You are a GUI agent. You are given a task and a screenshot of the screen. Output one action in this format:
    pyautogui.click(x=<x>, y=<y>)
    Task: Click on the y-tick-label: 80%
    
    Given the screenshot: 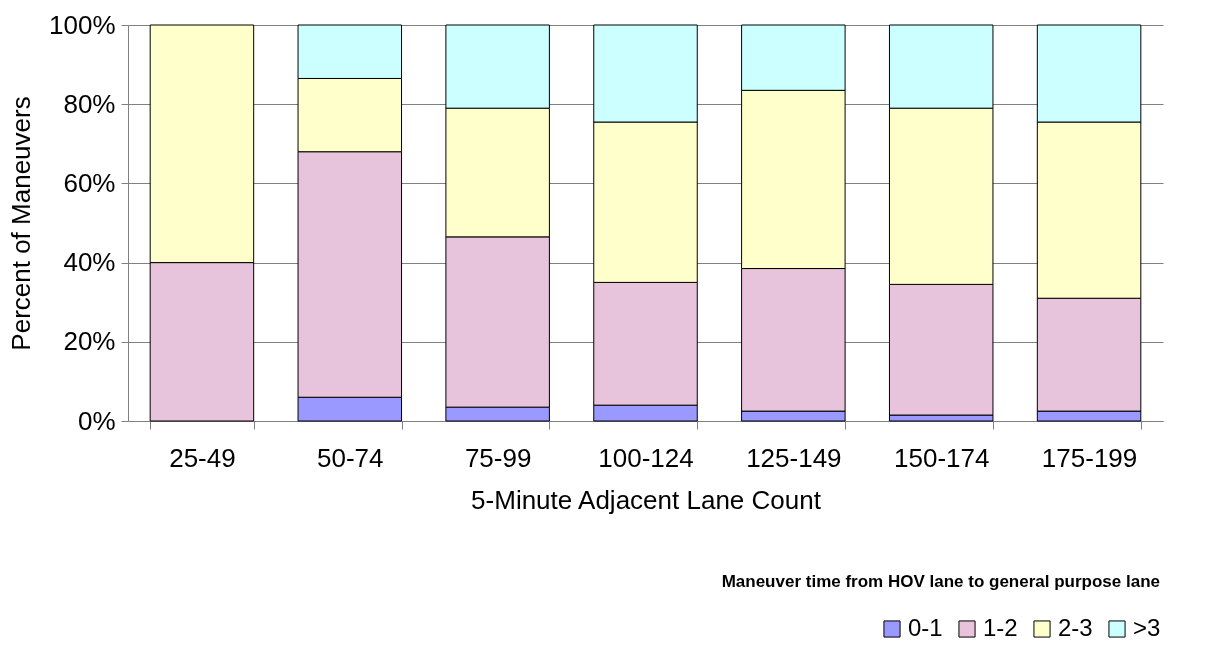 What is the action you would take?
    pyautogui.click(x=89, y=103)
    